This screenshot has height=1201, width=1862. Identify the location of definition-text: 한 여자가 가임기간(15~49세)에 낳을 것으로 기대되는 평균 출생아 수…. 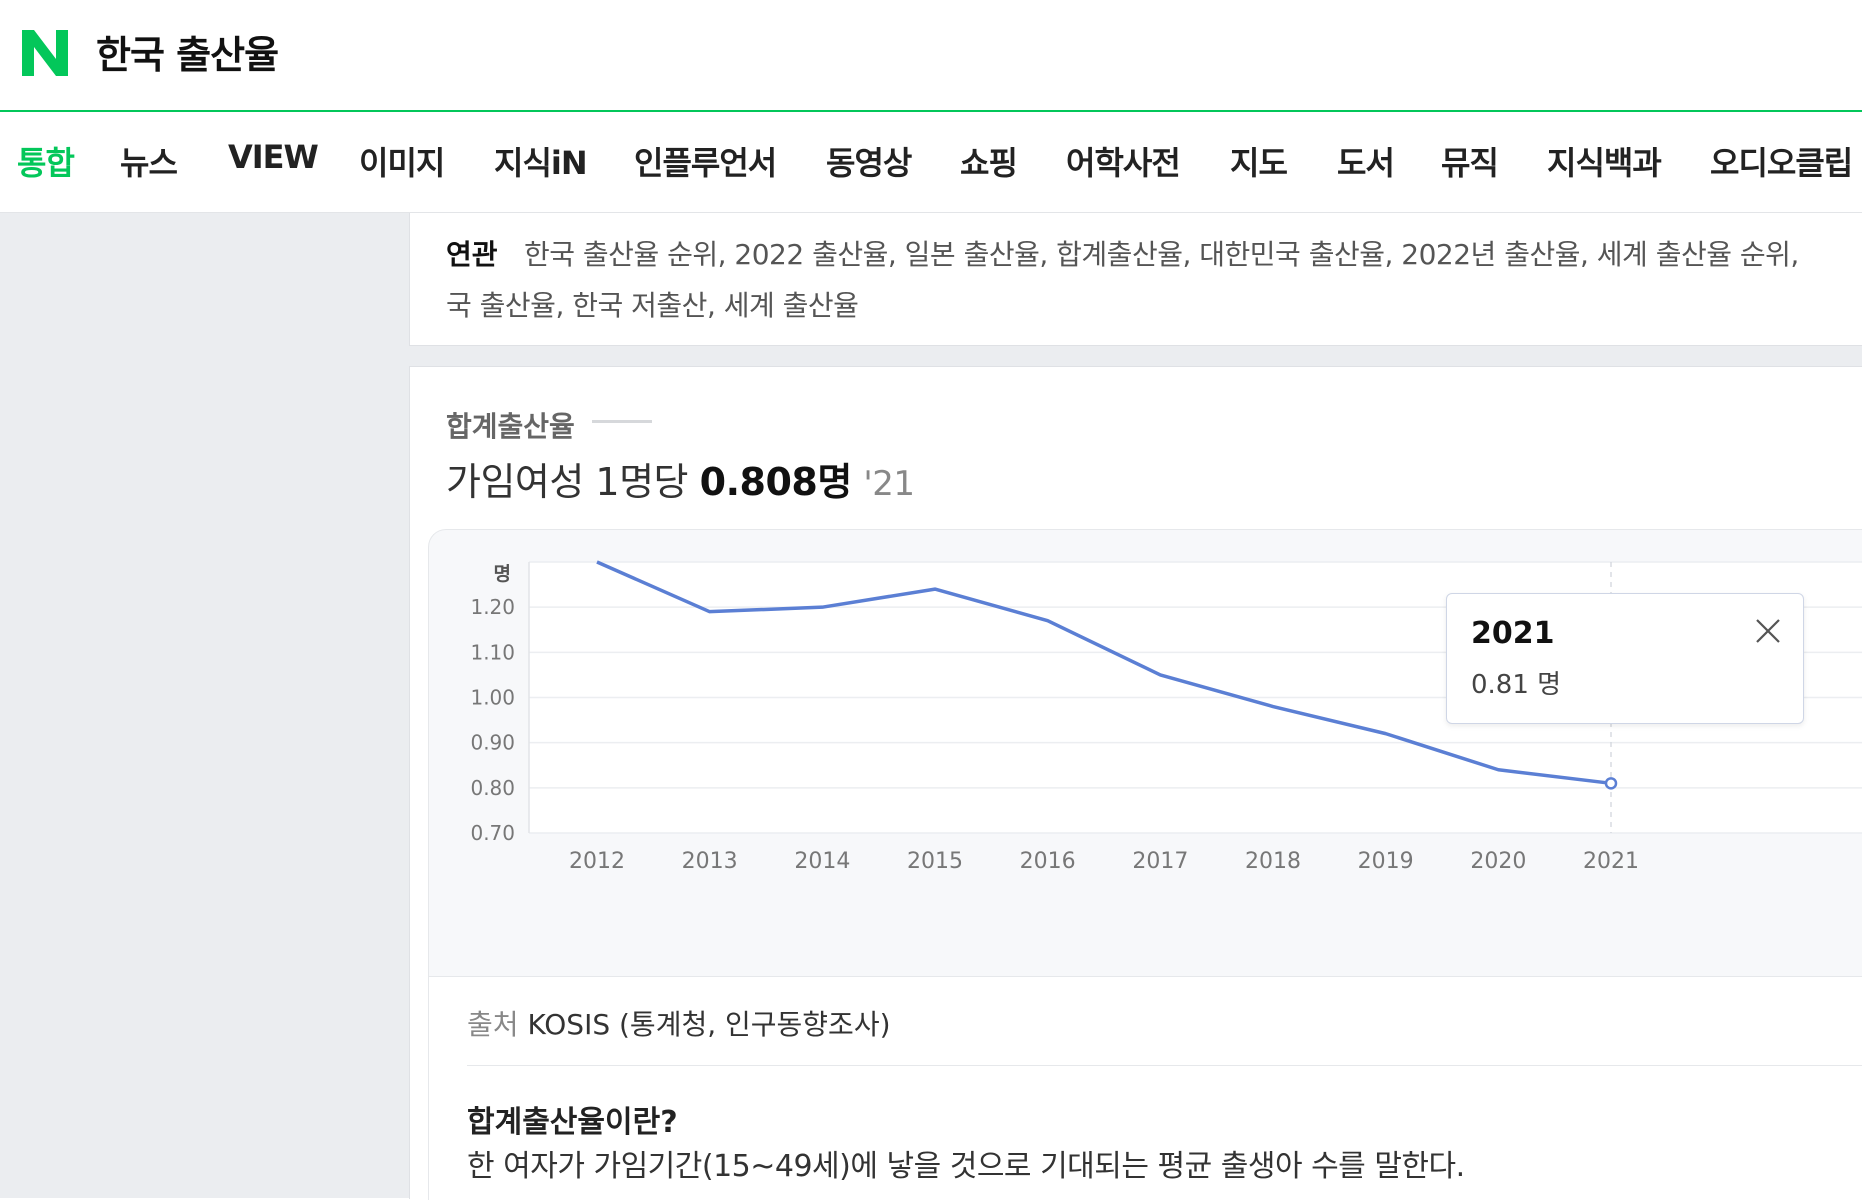
(966, 1166).